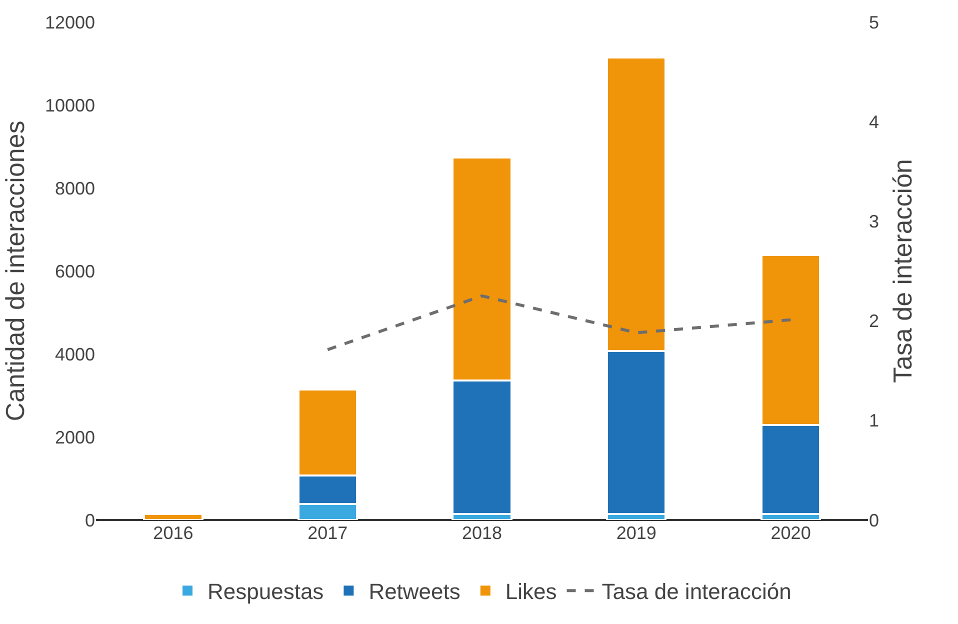 The image size is (958, 624). What do you see at coordinates (874, 22) in the screenshot?
I see `y2-tick-label: 5` at bounding box center [874, 22].